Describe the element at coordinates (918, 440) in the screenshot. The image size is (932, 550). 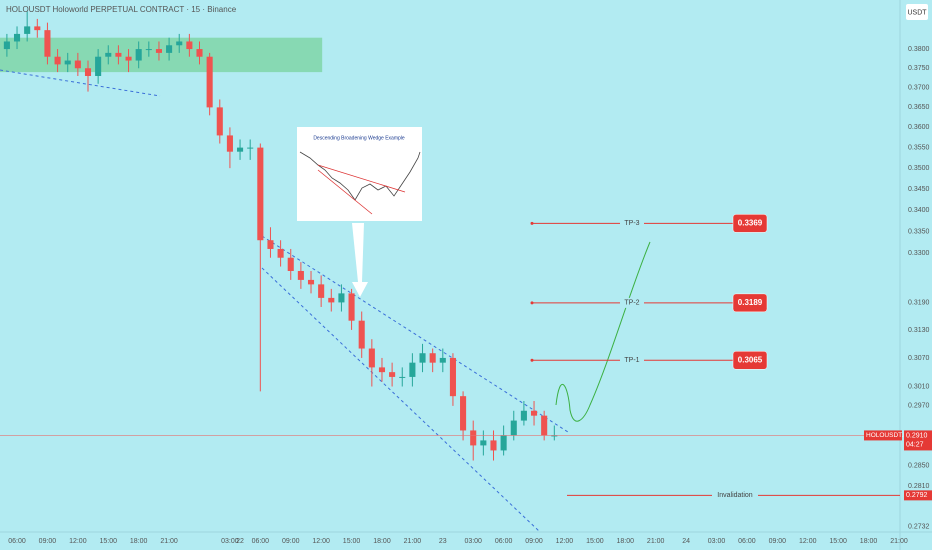
I see `last-price-box` at that location.